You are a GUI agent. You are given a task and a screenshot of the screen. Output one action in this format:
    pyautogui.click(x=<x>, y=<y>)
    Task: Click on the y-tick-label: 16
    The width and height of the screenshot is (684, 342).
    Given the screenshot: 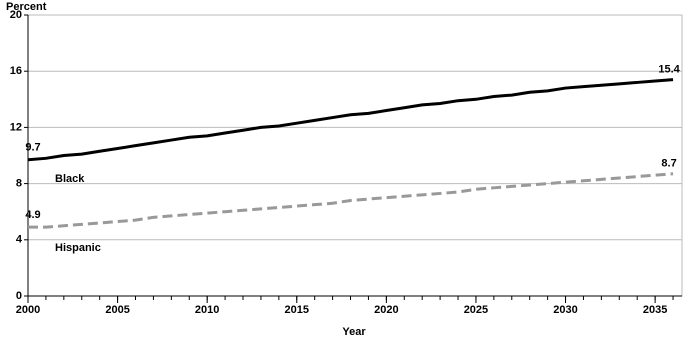 What is the action you would take?
    pyautogui.click(x=16, y=71)
    